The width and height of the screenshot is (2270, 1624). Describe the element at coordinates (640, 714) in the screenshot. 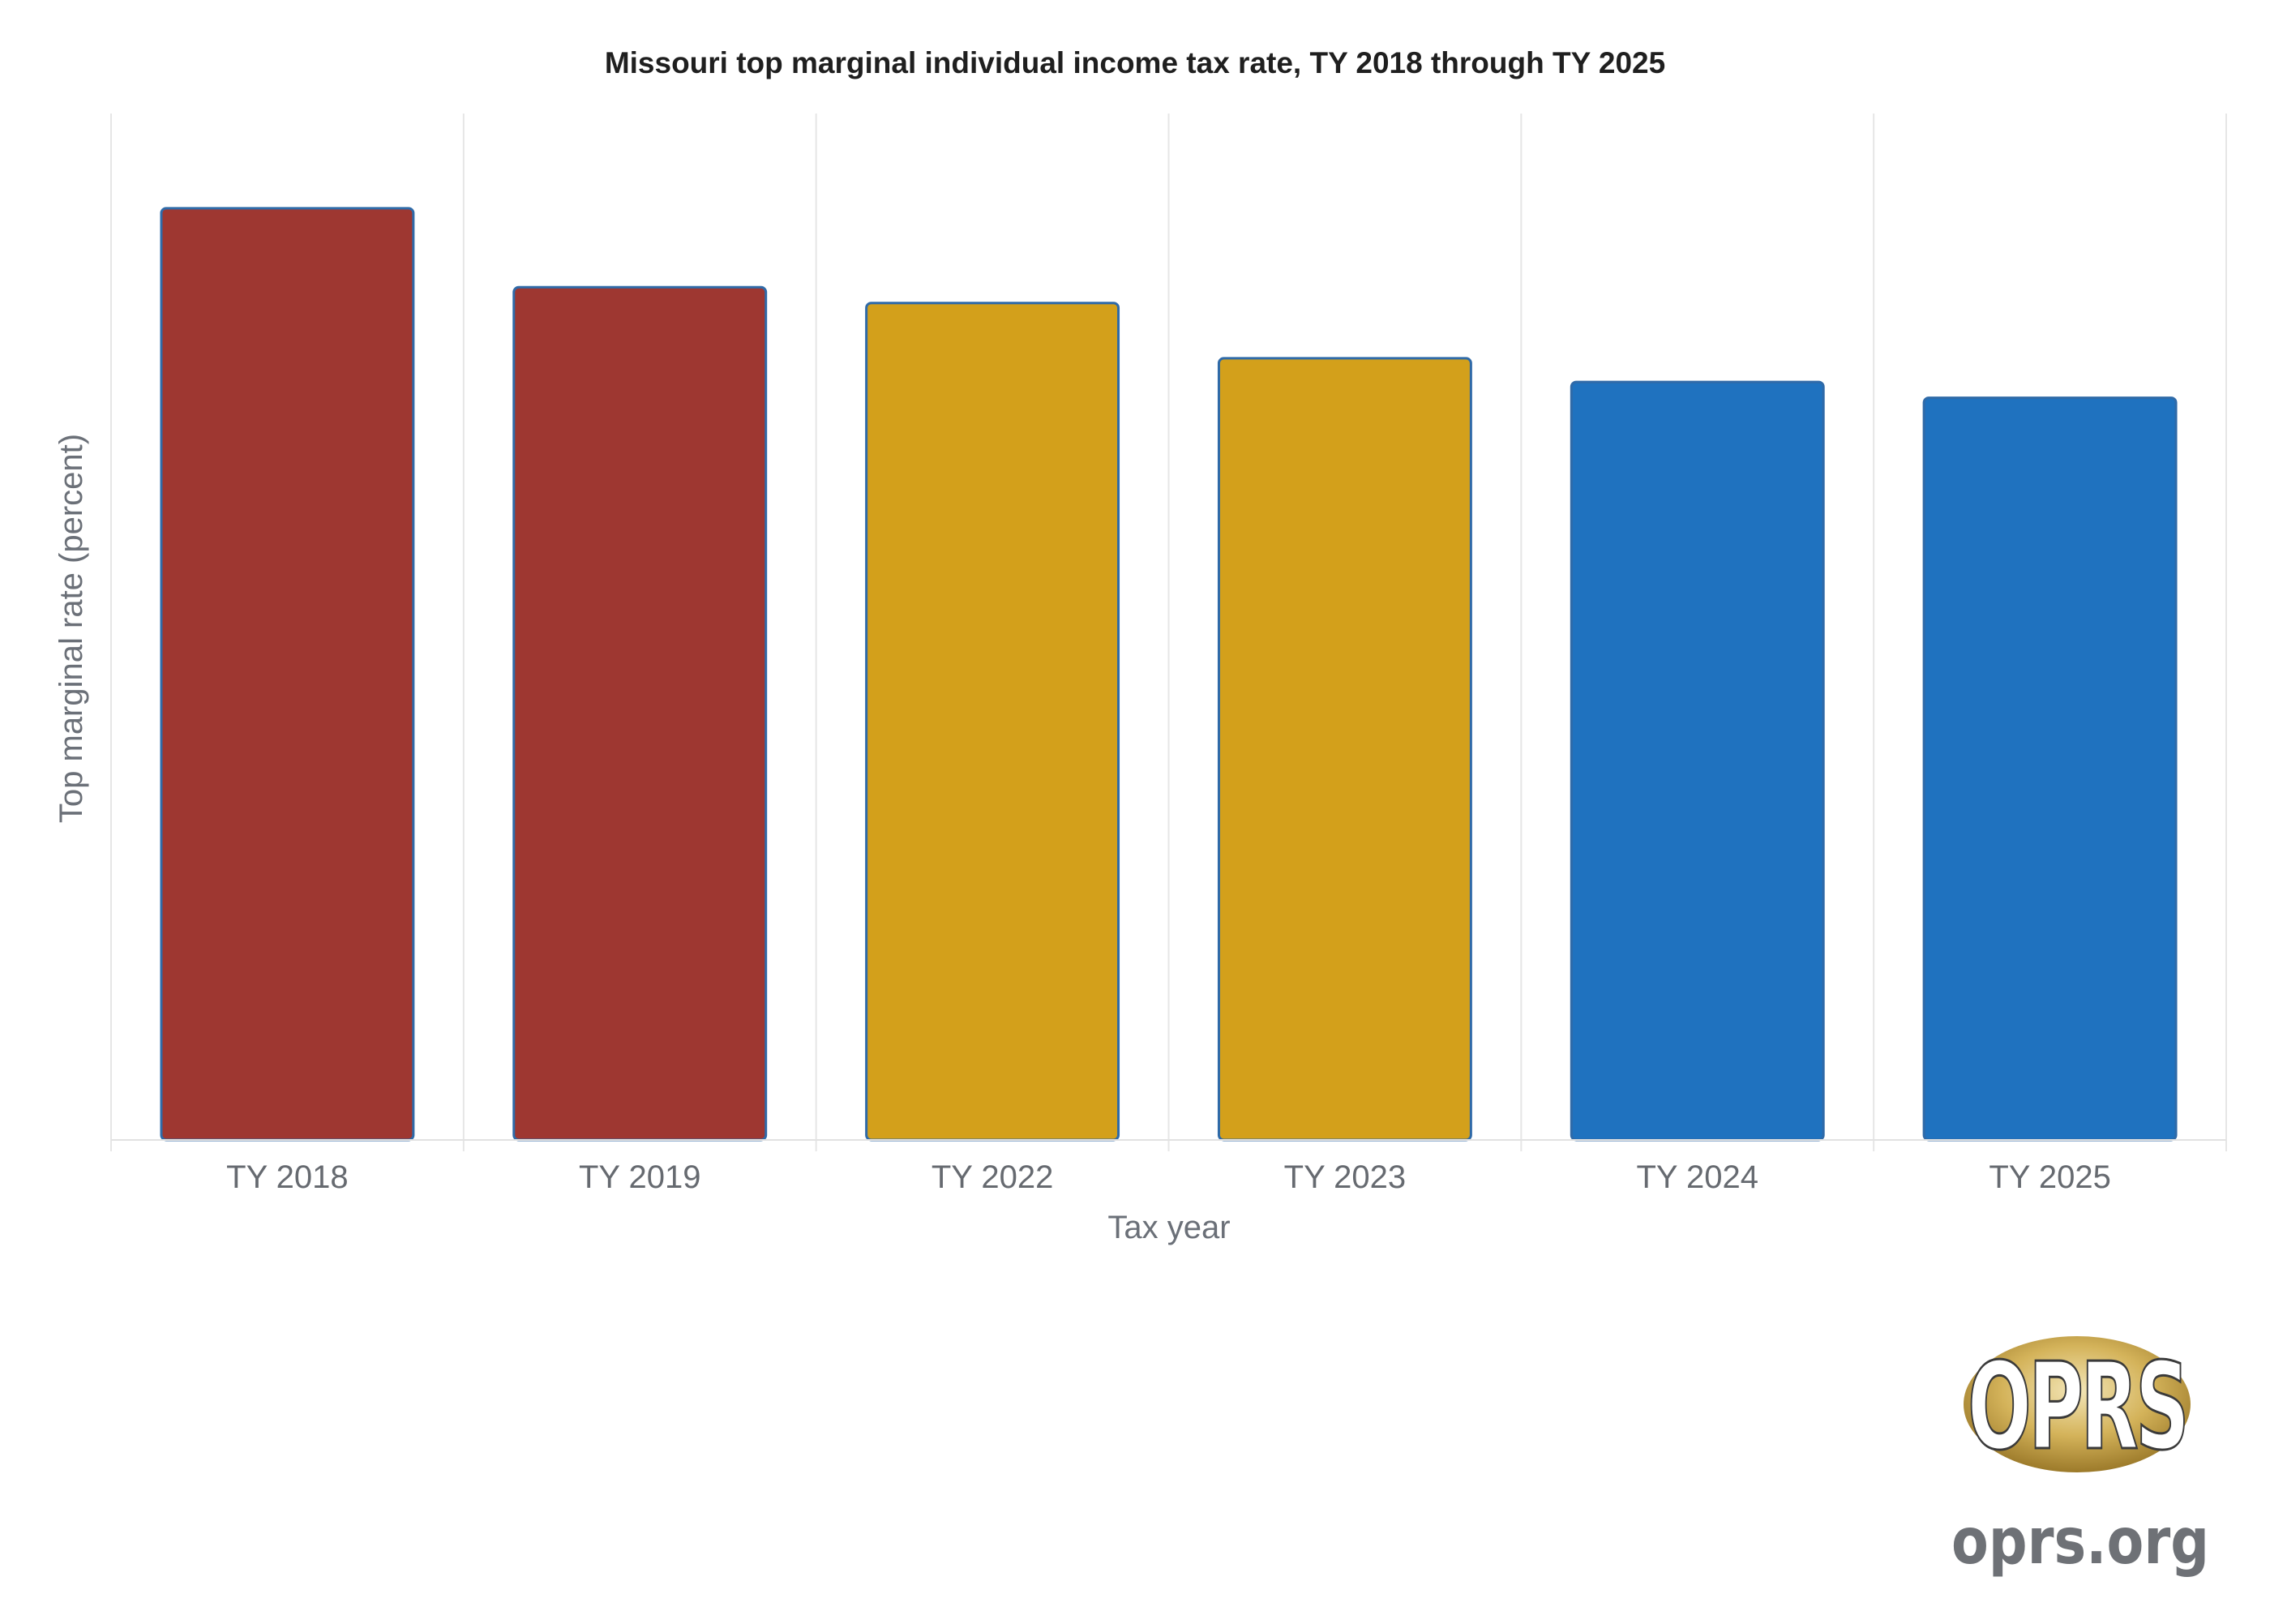

I see `bar-ty-2019` at that location.